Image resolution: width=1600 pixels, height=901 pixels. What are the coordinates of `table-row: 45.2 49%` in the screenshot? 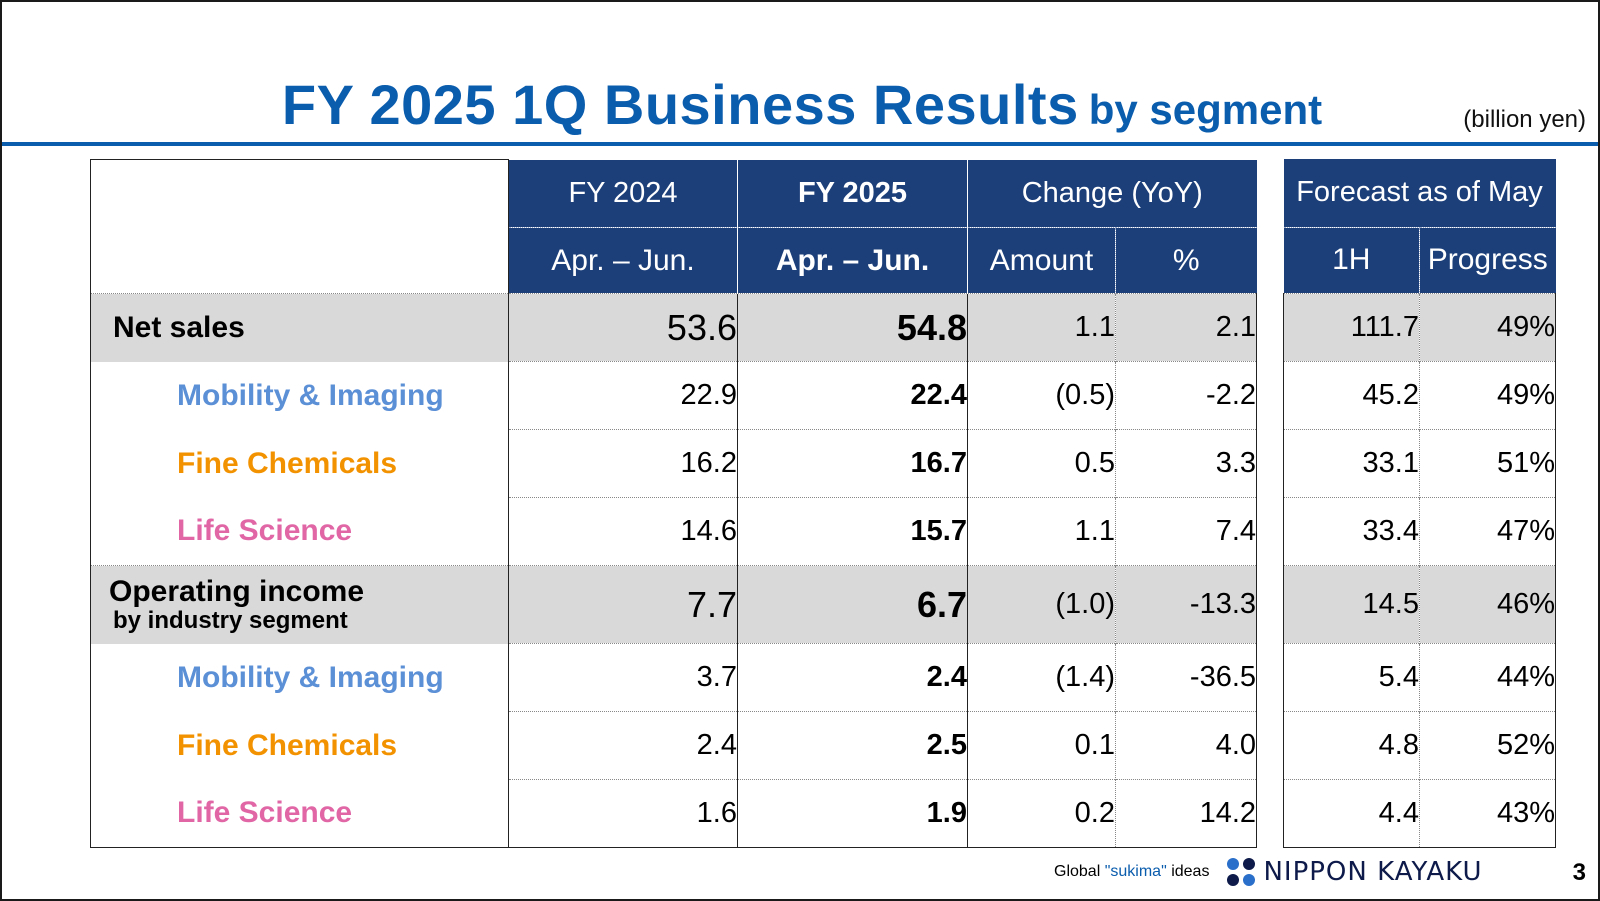 It's located at (1419, 394).